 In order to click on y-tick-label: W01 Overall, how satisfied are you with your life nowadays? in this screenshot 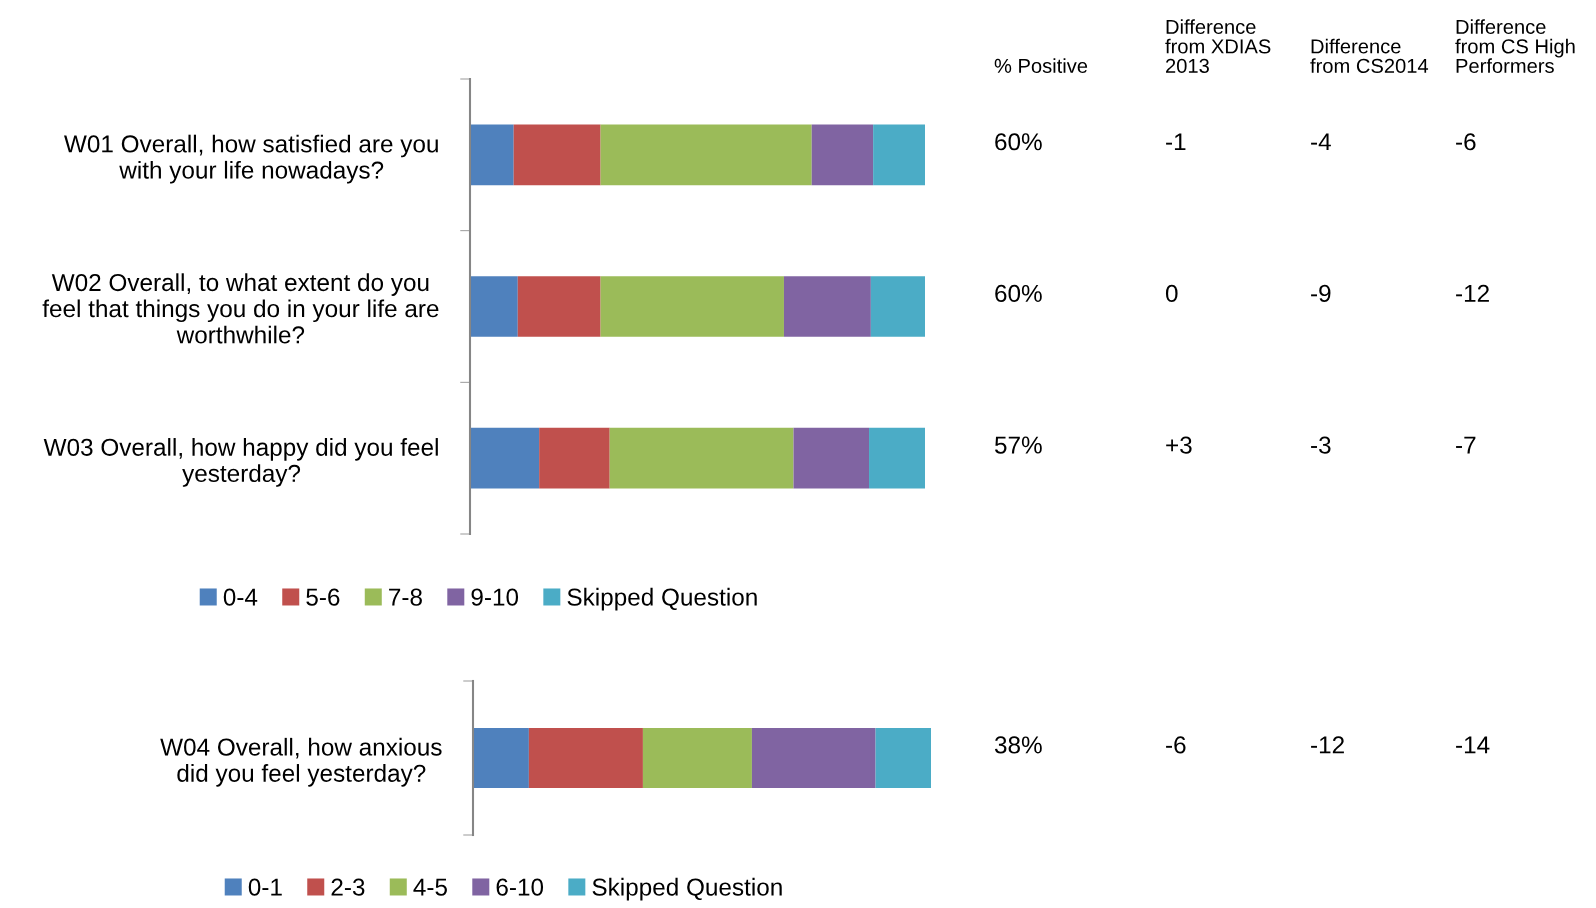, I will do `click(251, 159)`.